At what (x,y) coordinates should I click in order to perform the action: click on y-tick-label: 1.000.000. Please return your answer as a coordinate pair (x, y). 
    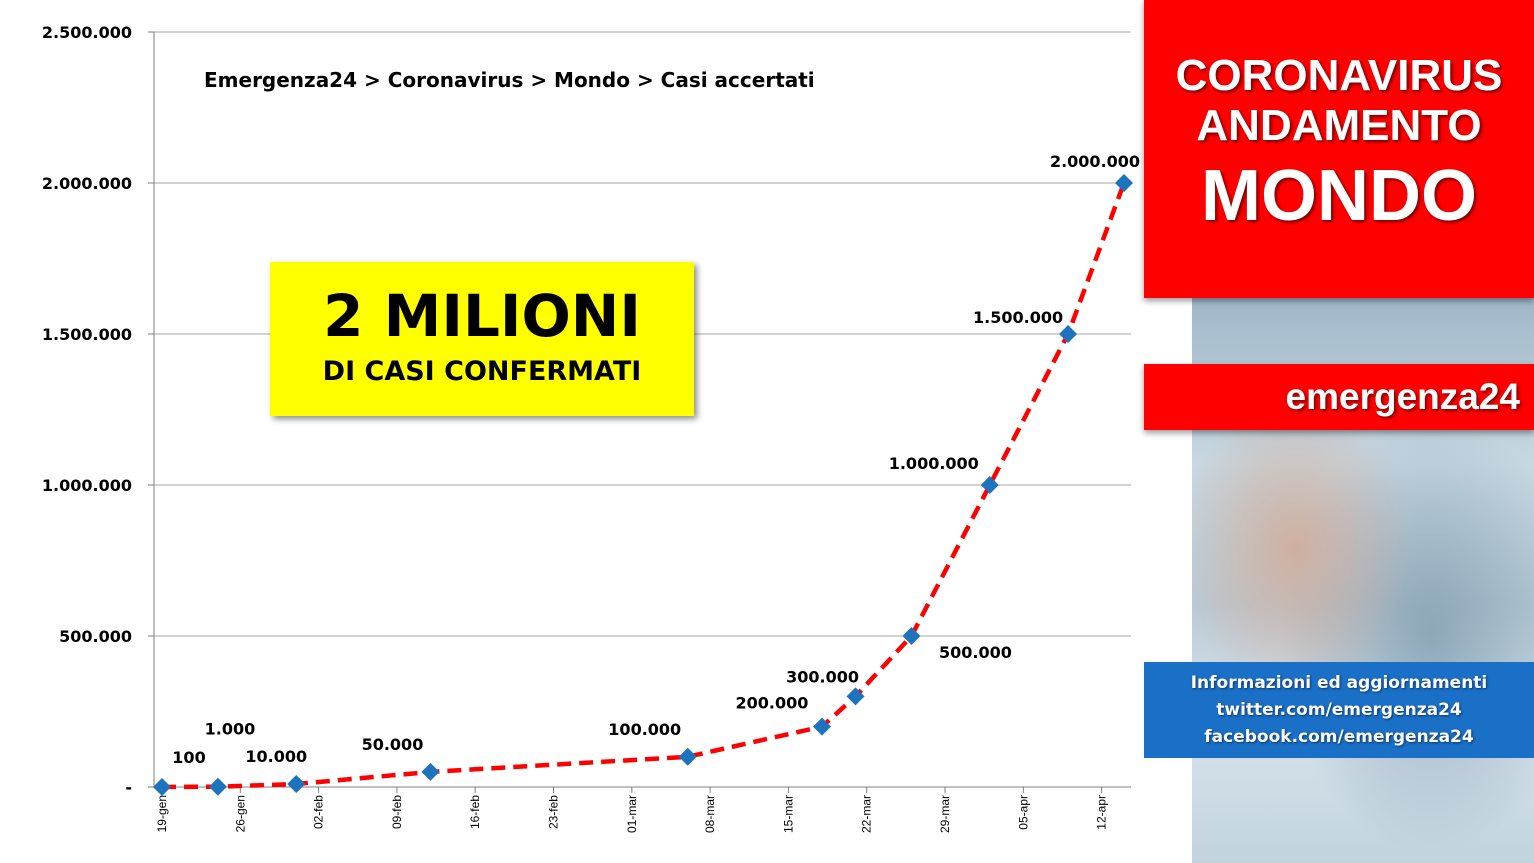
    Looking at the image, I should click on (87, 485).